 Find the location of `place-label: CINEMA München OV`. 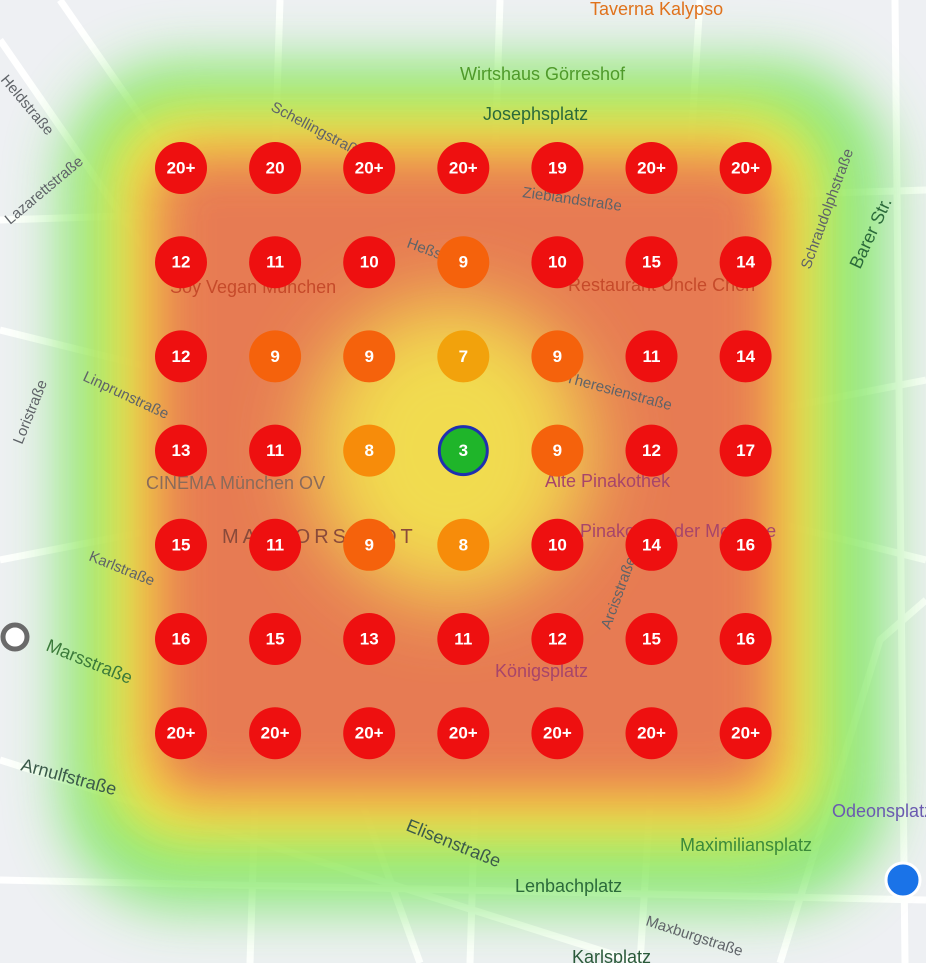

place-label: CINEMA München OV is located at coordinates (235, 483).